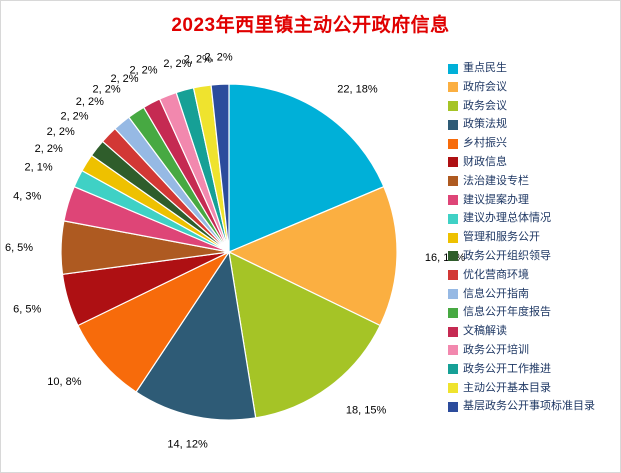 This screenshot has height=473, width=621. I want to click on pie-slice-label: 22, 18%, so click(357, 90).